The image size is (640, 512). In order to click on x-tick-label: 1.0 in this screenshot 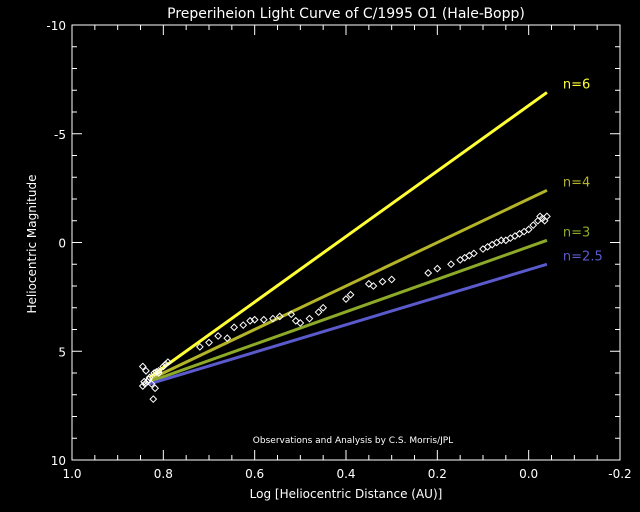, I will do `click(71, 474)`.